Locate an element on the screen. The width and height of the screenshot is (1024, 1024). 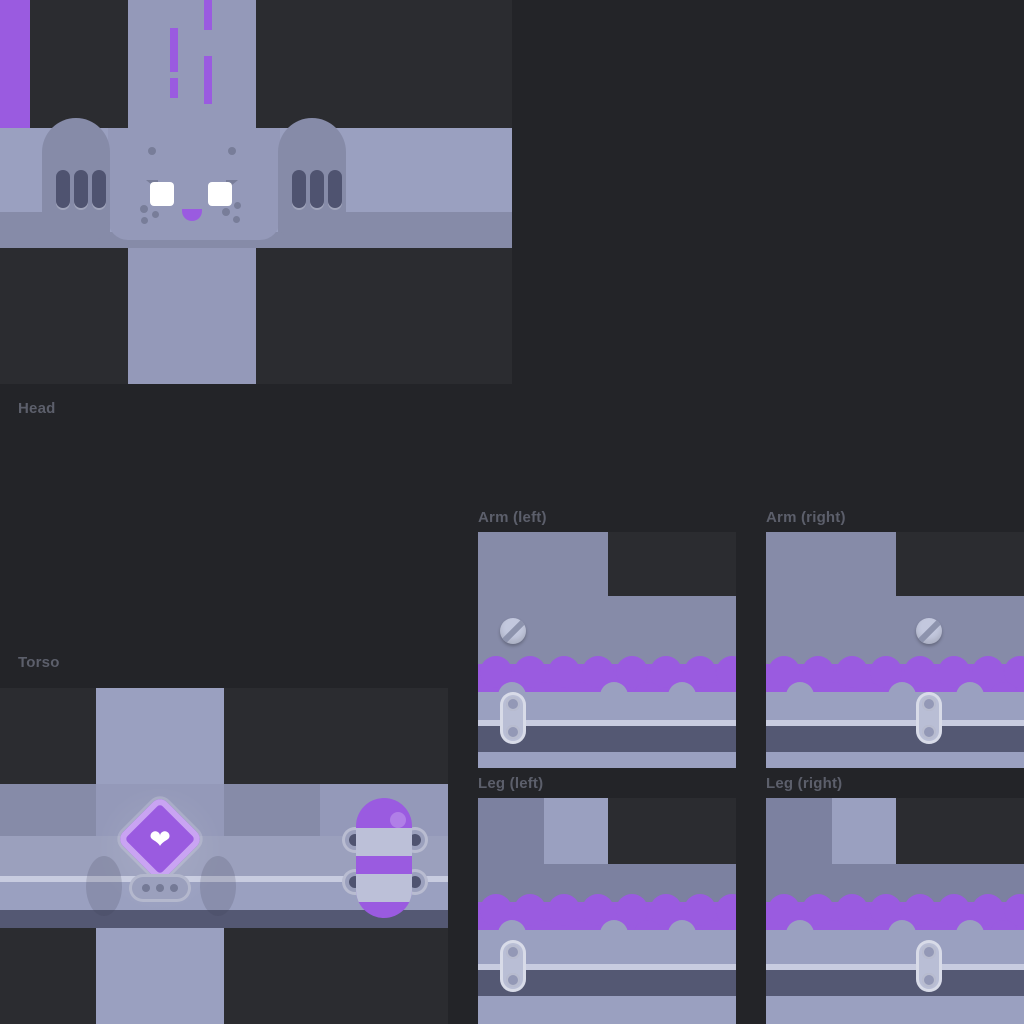
eye-right-corner-icon is located at coordinates (232, 185).